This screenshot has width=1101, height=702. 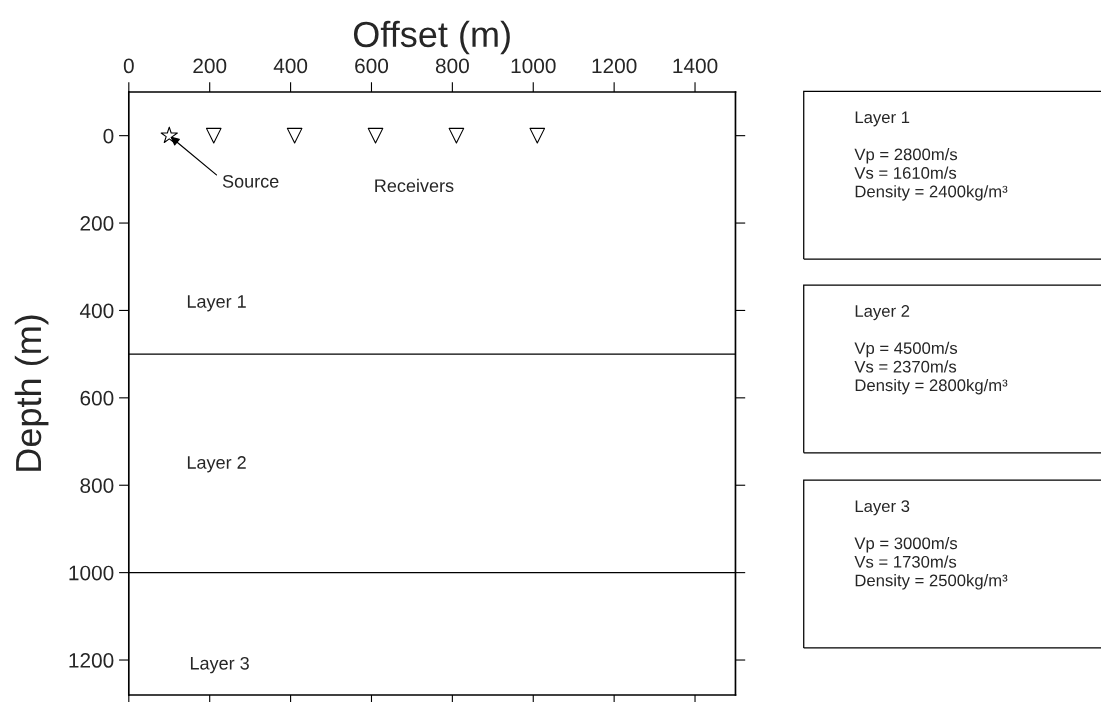 I want to click on text: Layer 1 Vp = 2800m/s Vs = 1610m/s Density = 2400kg/m³, so click(x=931, y=156).